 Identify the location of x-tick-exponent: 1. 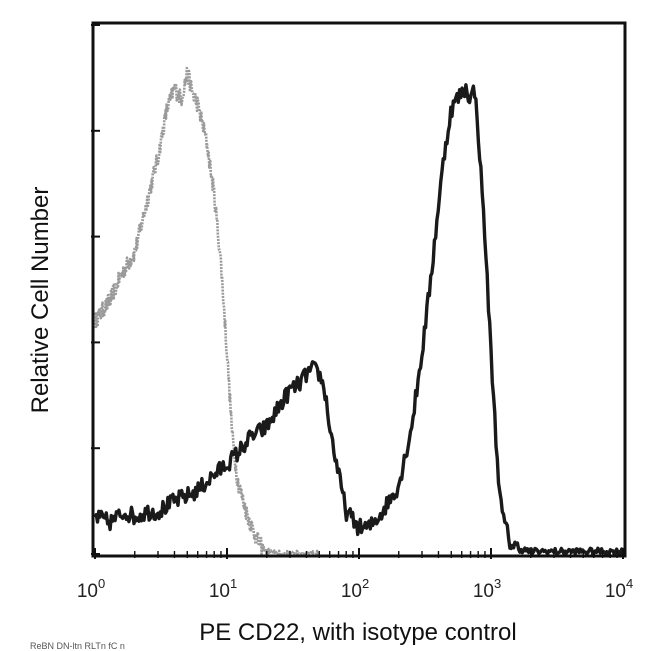
(233, 583).